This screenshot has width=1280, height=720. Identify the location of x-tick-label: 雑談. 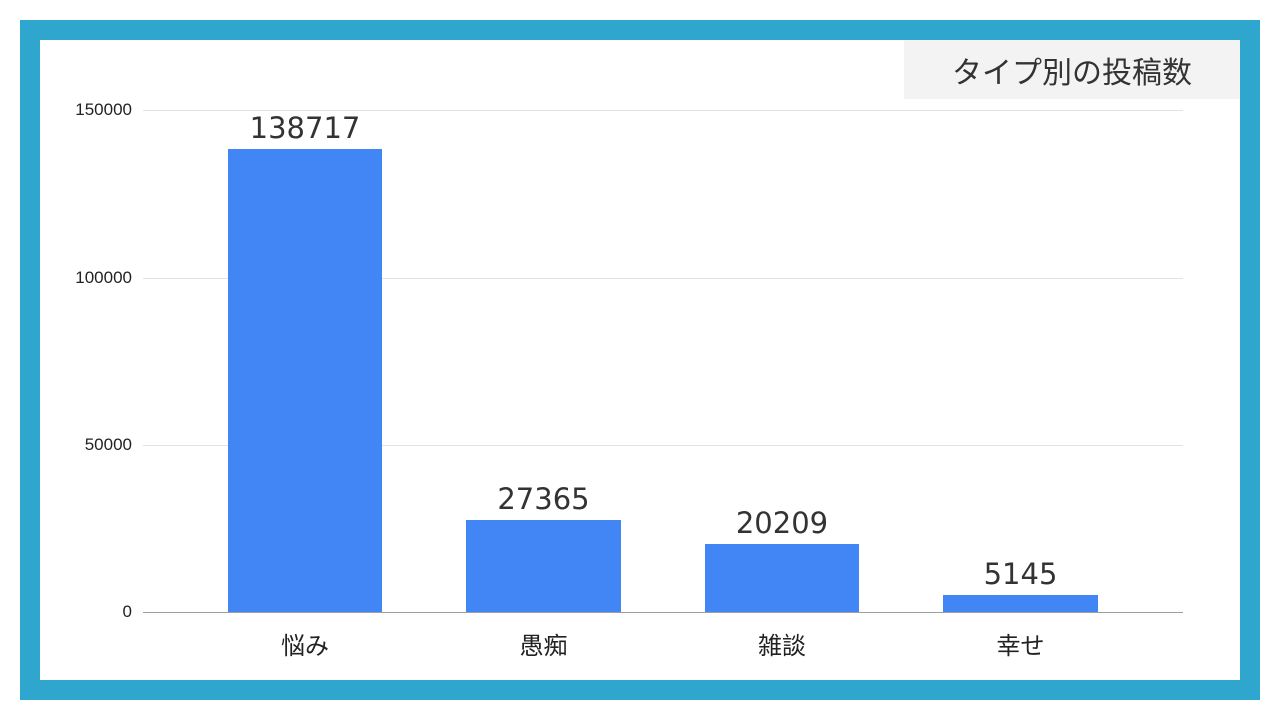
(782, 646).